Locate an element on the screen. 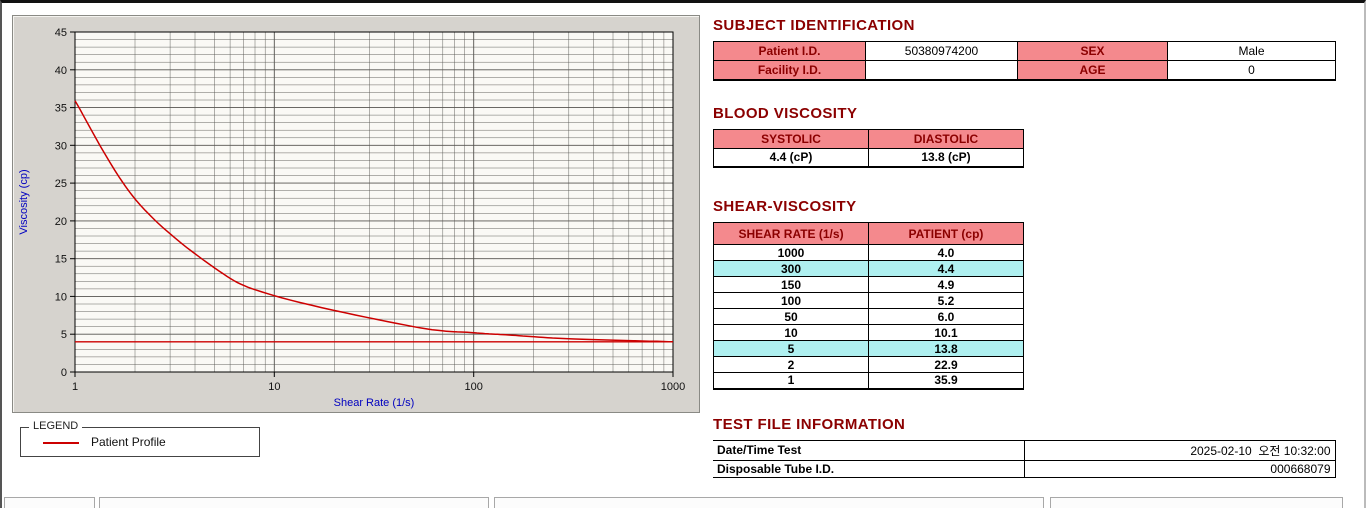  facility-id-label: Facility I.D. is located at coordinates (789, 70).